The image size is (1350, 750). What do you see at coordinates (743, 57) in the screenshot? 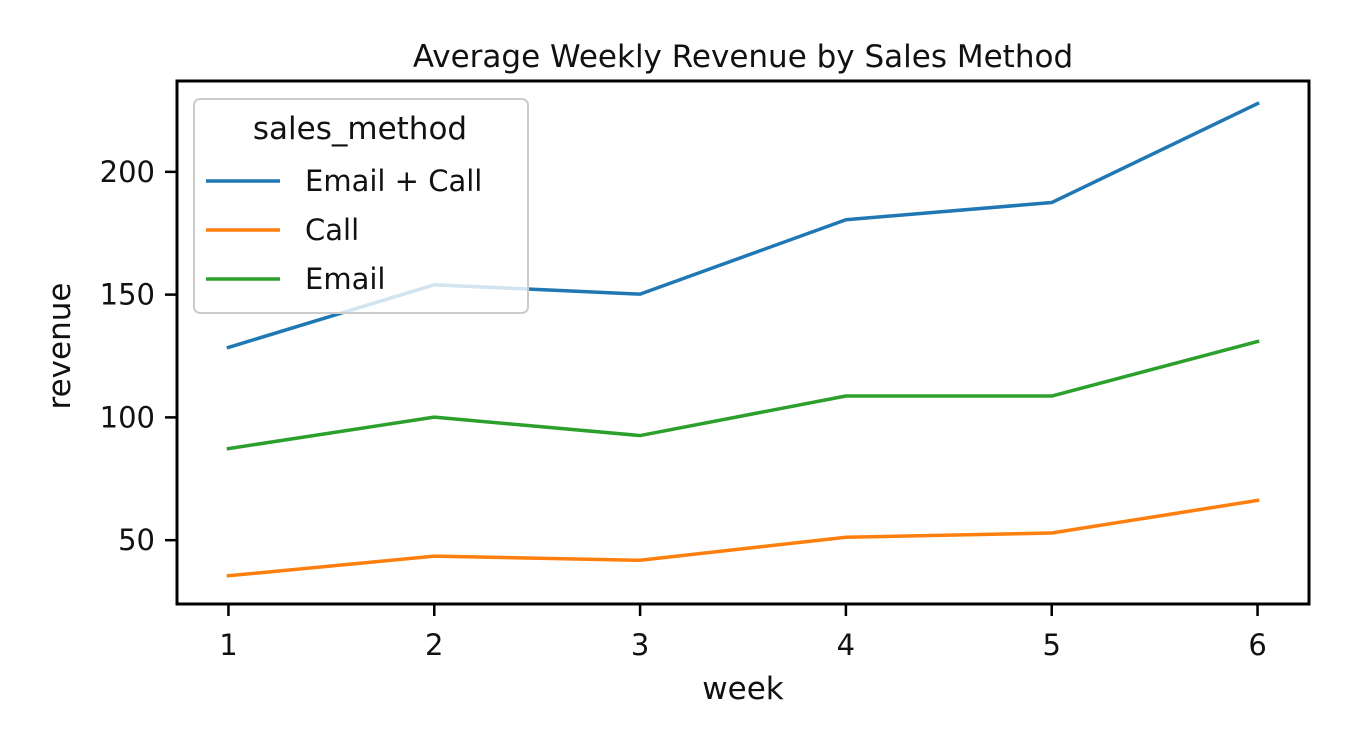
I see `chart-title: Average Weekly Revenue by Sales Method` at bounding box center [743, 57].